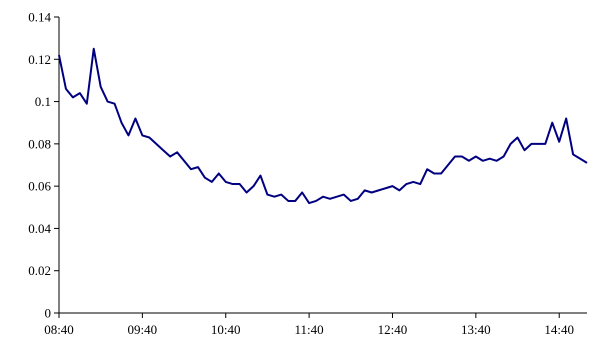 The image size is (595, 345). Describe the element at coordinates (309, 329) in the screenshot. I see `x-tick-label: 11:40` at that location.